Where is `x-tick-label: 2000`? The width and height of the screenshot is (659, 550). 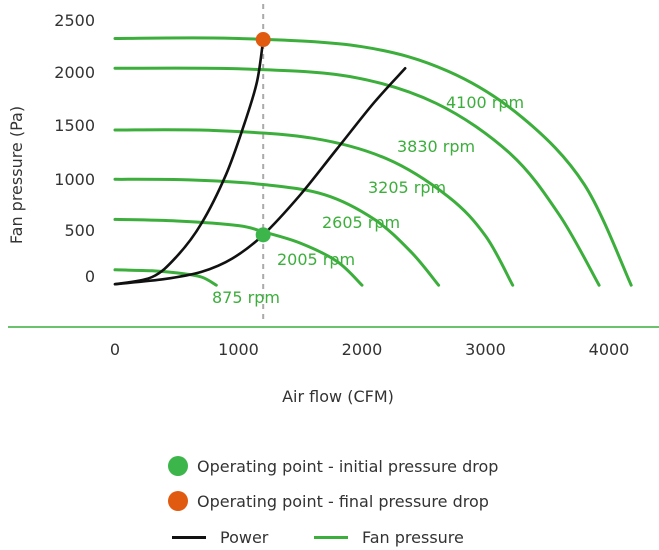
x-tick-label: 2000 is located at coordinates (362, 349).